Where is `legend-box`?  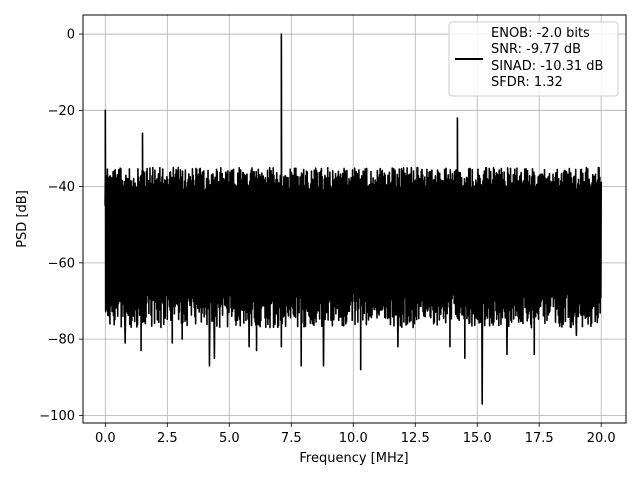
legend-box is located at coordinates (533, 59).